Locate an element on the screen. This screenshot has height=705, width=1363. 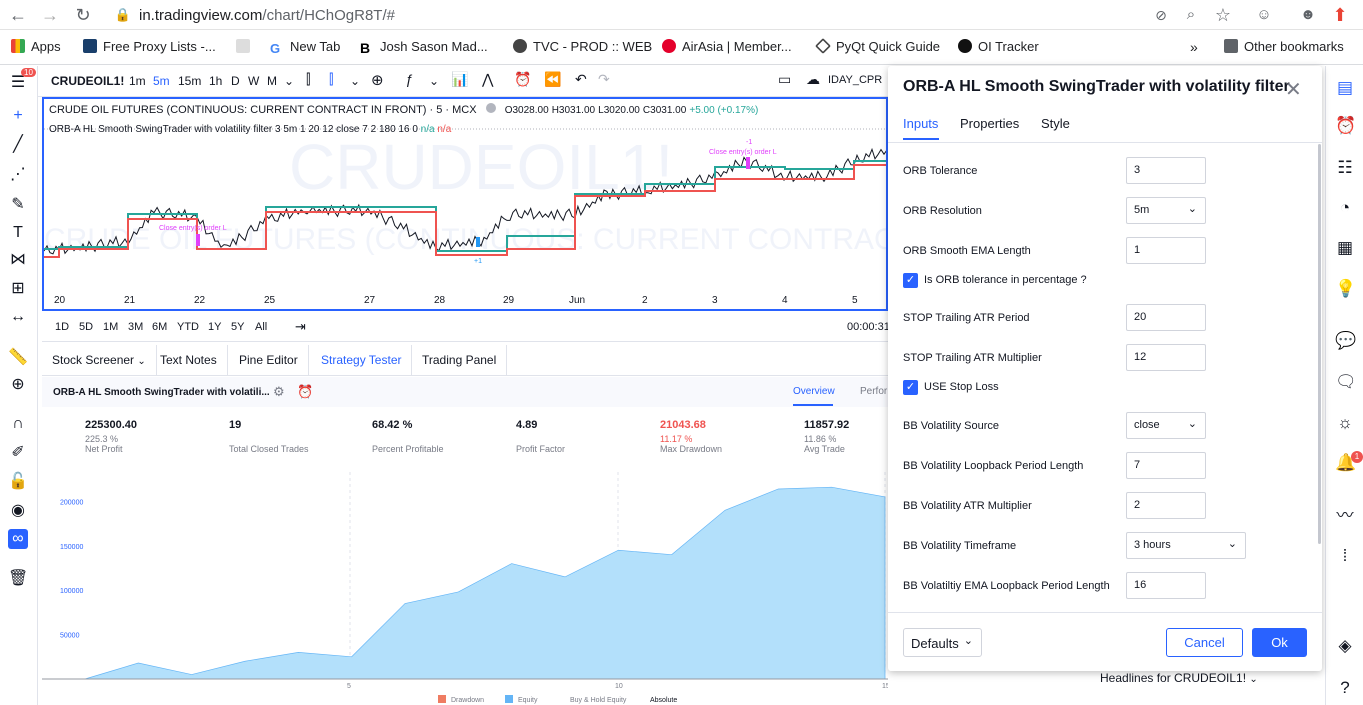
bars-style-icon: ⫿ is located at coordinates (308, 79).